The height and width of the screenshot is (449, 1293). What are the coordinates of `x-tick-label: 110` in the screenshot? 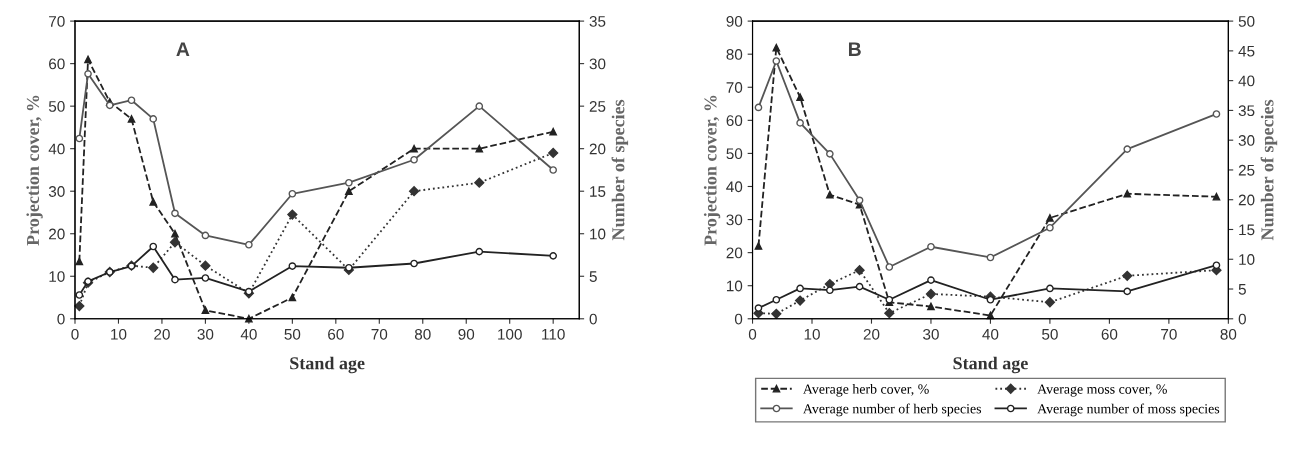 It's located at (553, 334).